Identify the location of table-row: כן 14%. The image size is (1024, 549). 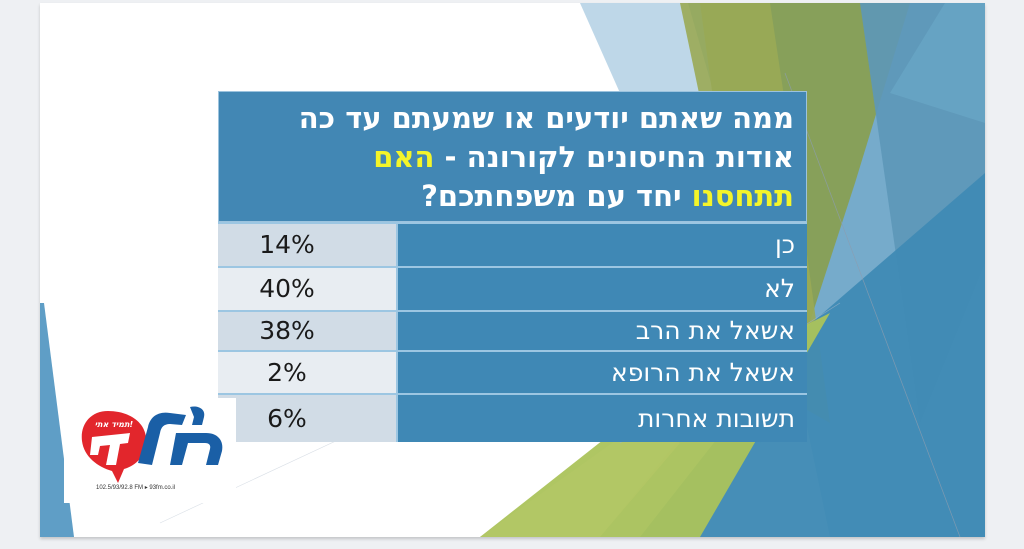
(512, 244).